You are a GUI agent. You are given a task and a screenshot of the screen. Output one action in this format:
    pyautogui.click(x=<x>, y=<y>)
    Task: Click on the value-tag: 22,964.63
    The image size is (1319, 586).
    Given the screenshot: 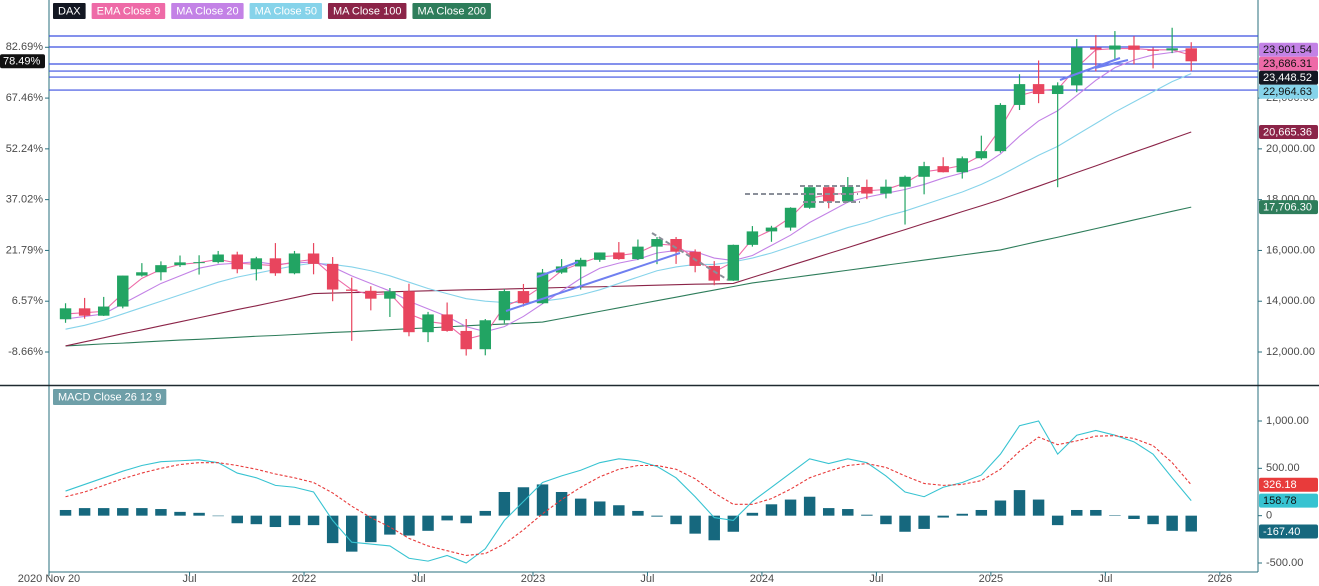 What is the action you would take?
    pyautogui.click(x=1287, y=92)
    